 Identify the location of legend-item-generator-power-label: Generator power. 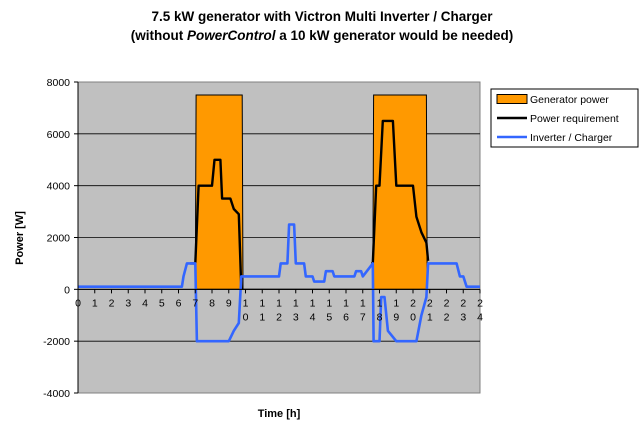
(569, 100).